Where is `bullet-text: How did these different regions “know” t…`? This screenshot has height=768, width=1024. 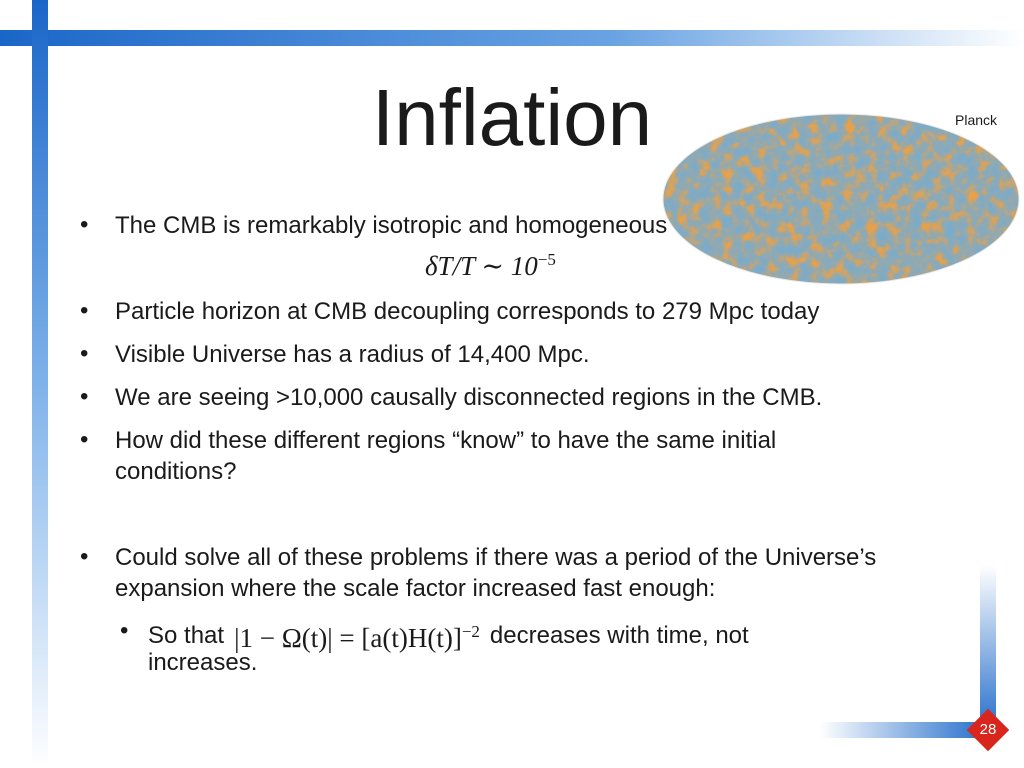 bullet-text: How did these different regions “know” t… is located at coordinates (446, 440).